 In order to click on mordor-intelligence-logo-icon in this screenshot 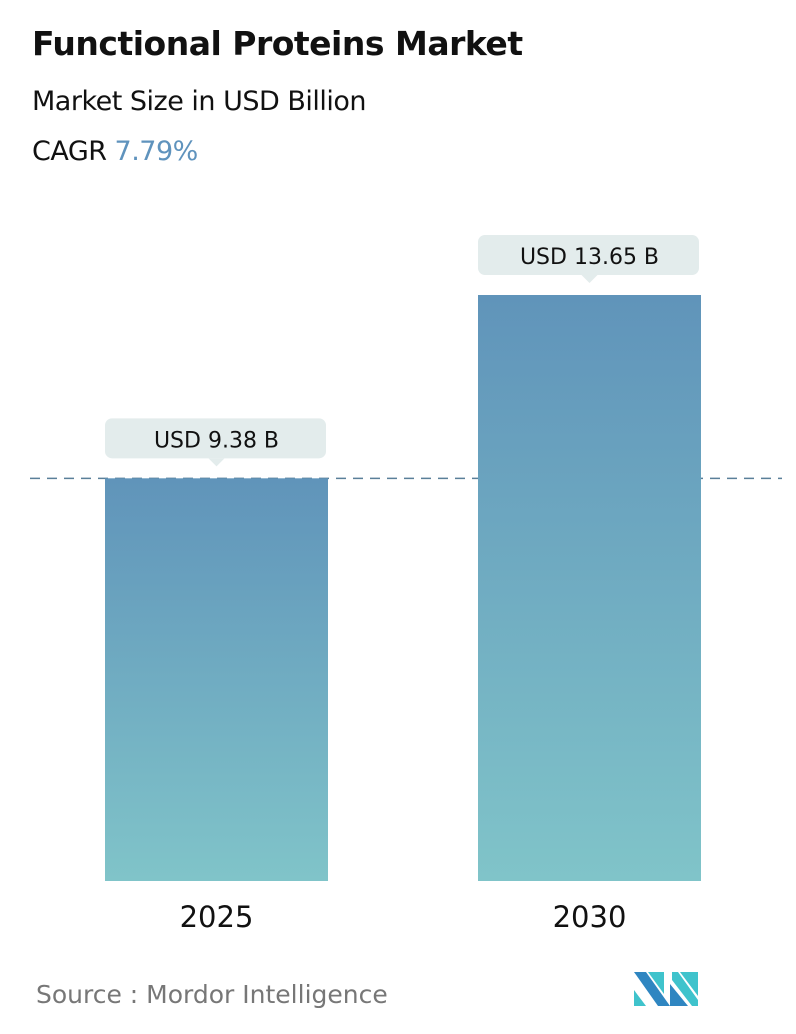, I will do `click(666, 989)`.